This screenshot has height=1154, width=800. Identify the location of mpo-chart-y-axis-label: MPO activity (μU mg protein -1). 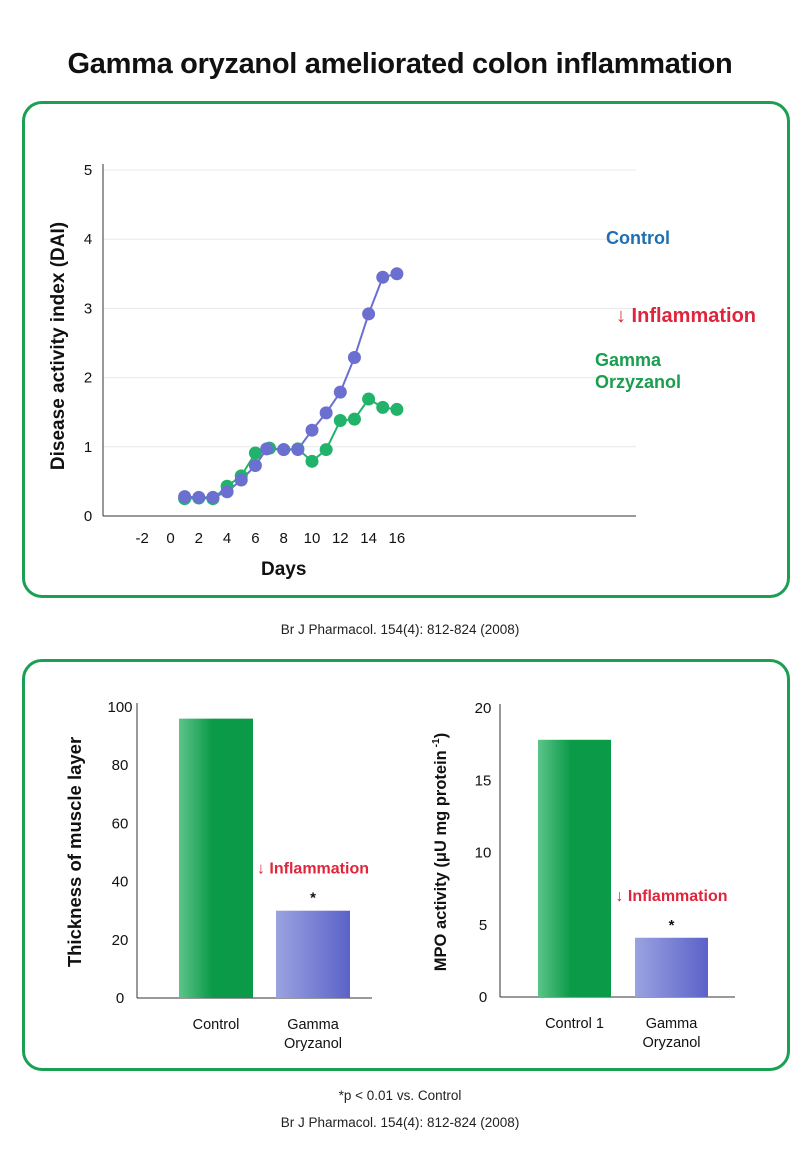
(440, 852).